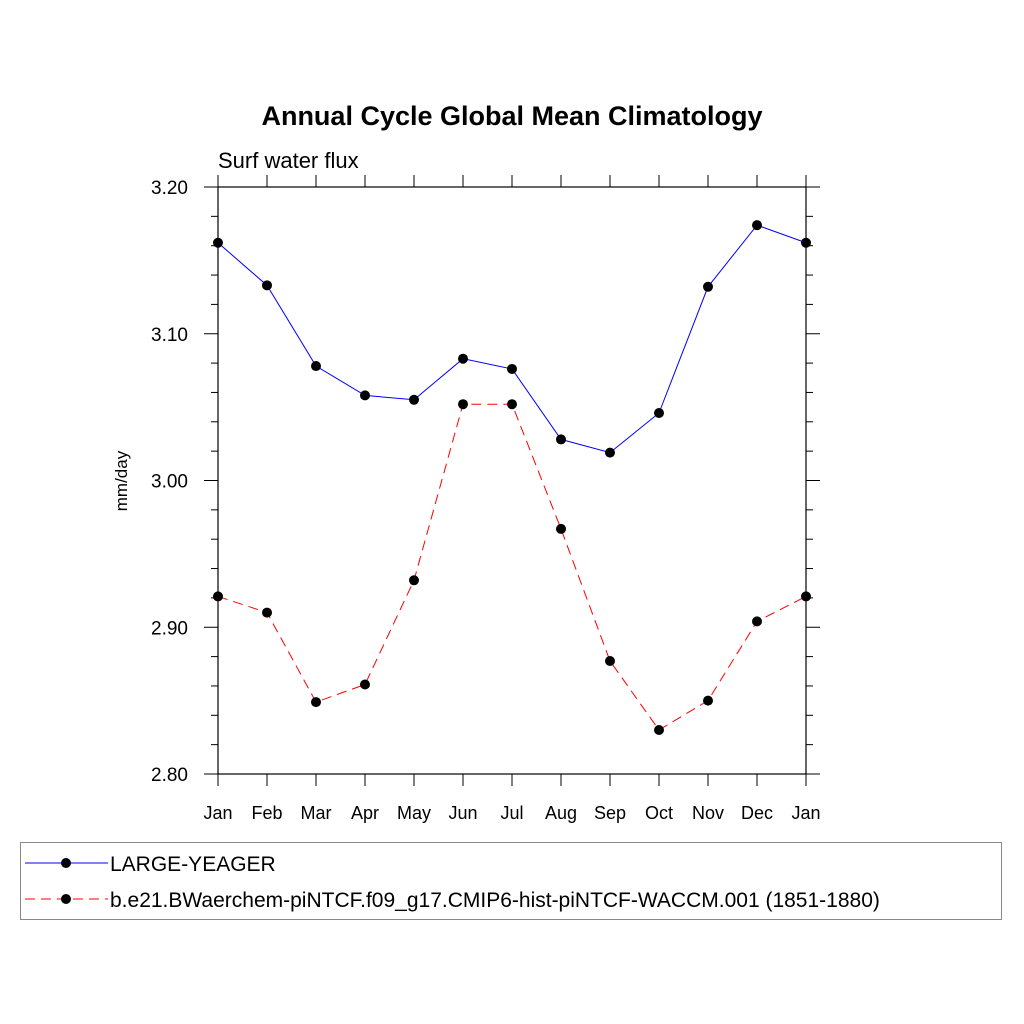  What do you see at coordinates (561, 813) in the screenshot?
I see `x-tick-label: Aug` at bounding box center [561, 813].